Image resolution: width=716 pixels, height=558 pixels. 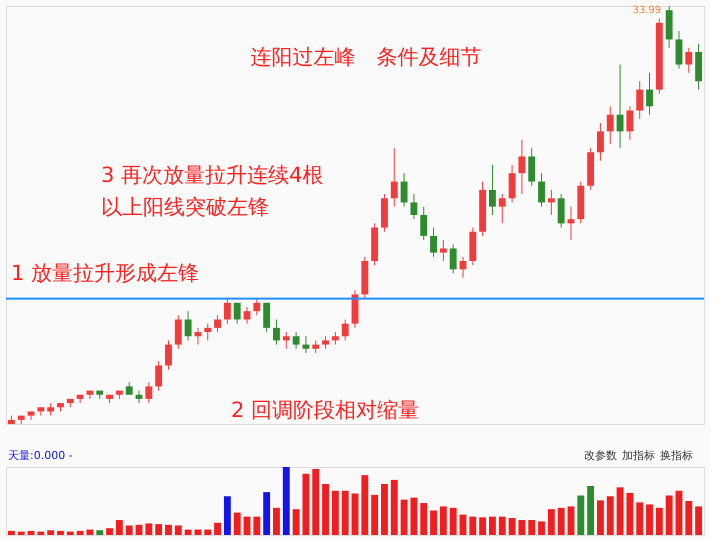 What do you see at coordinates (325, 410) in the screenshot?
I see `annotation: 2 回调阶段相对缩量` at bounding box center [325, 410].